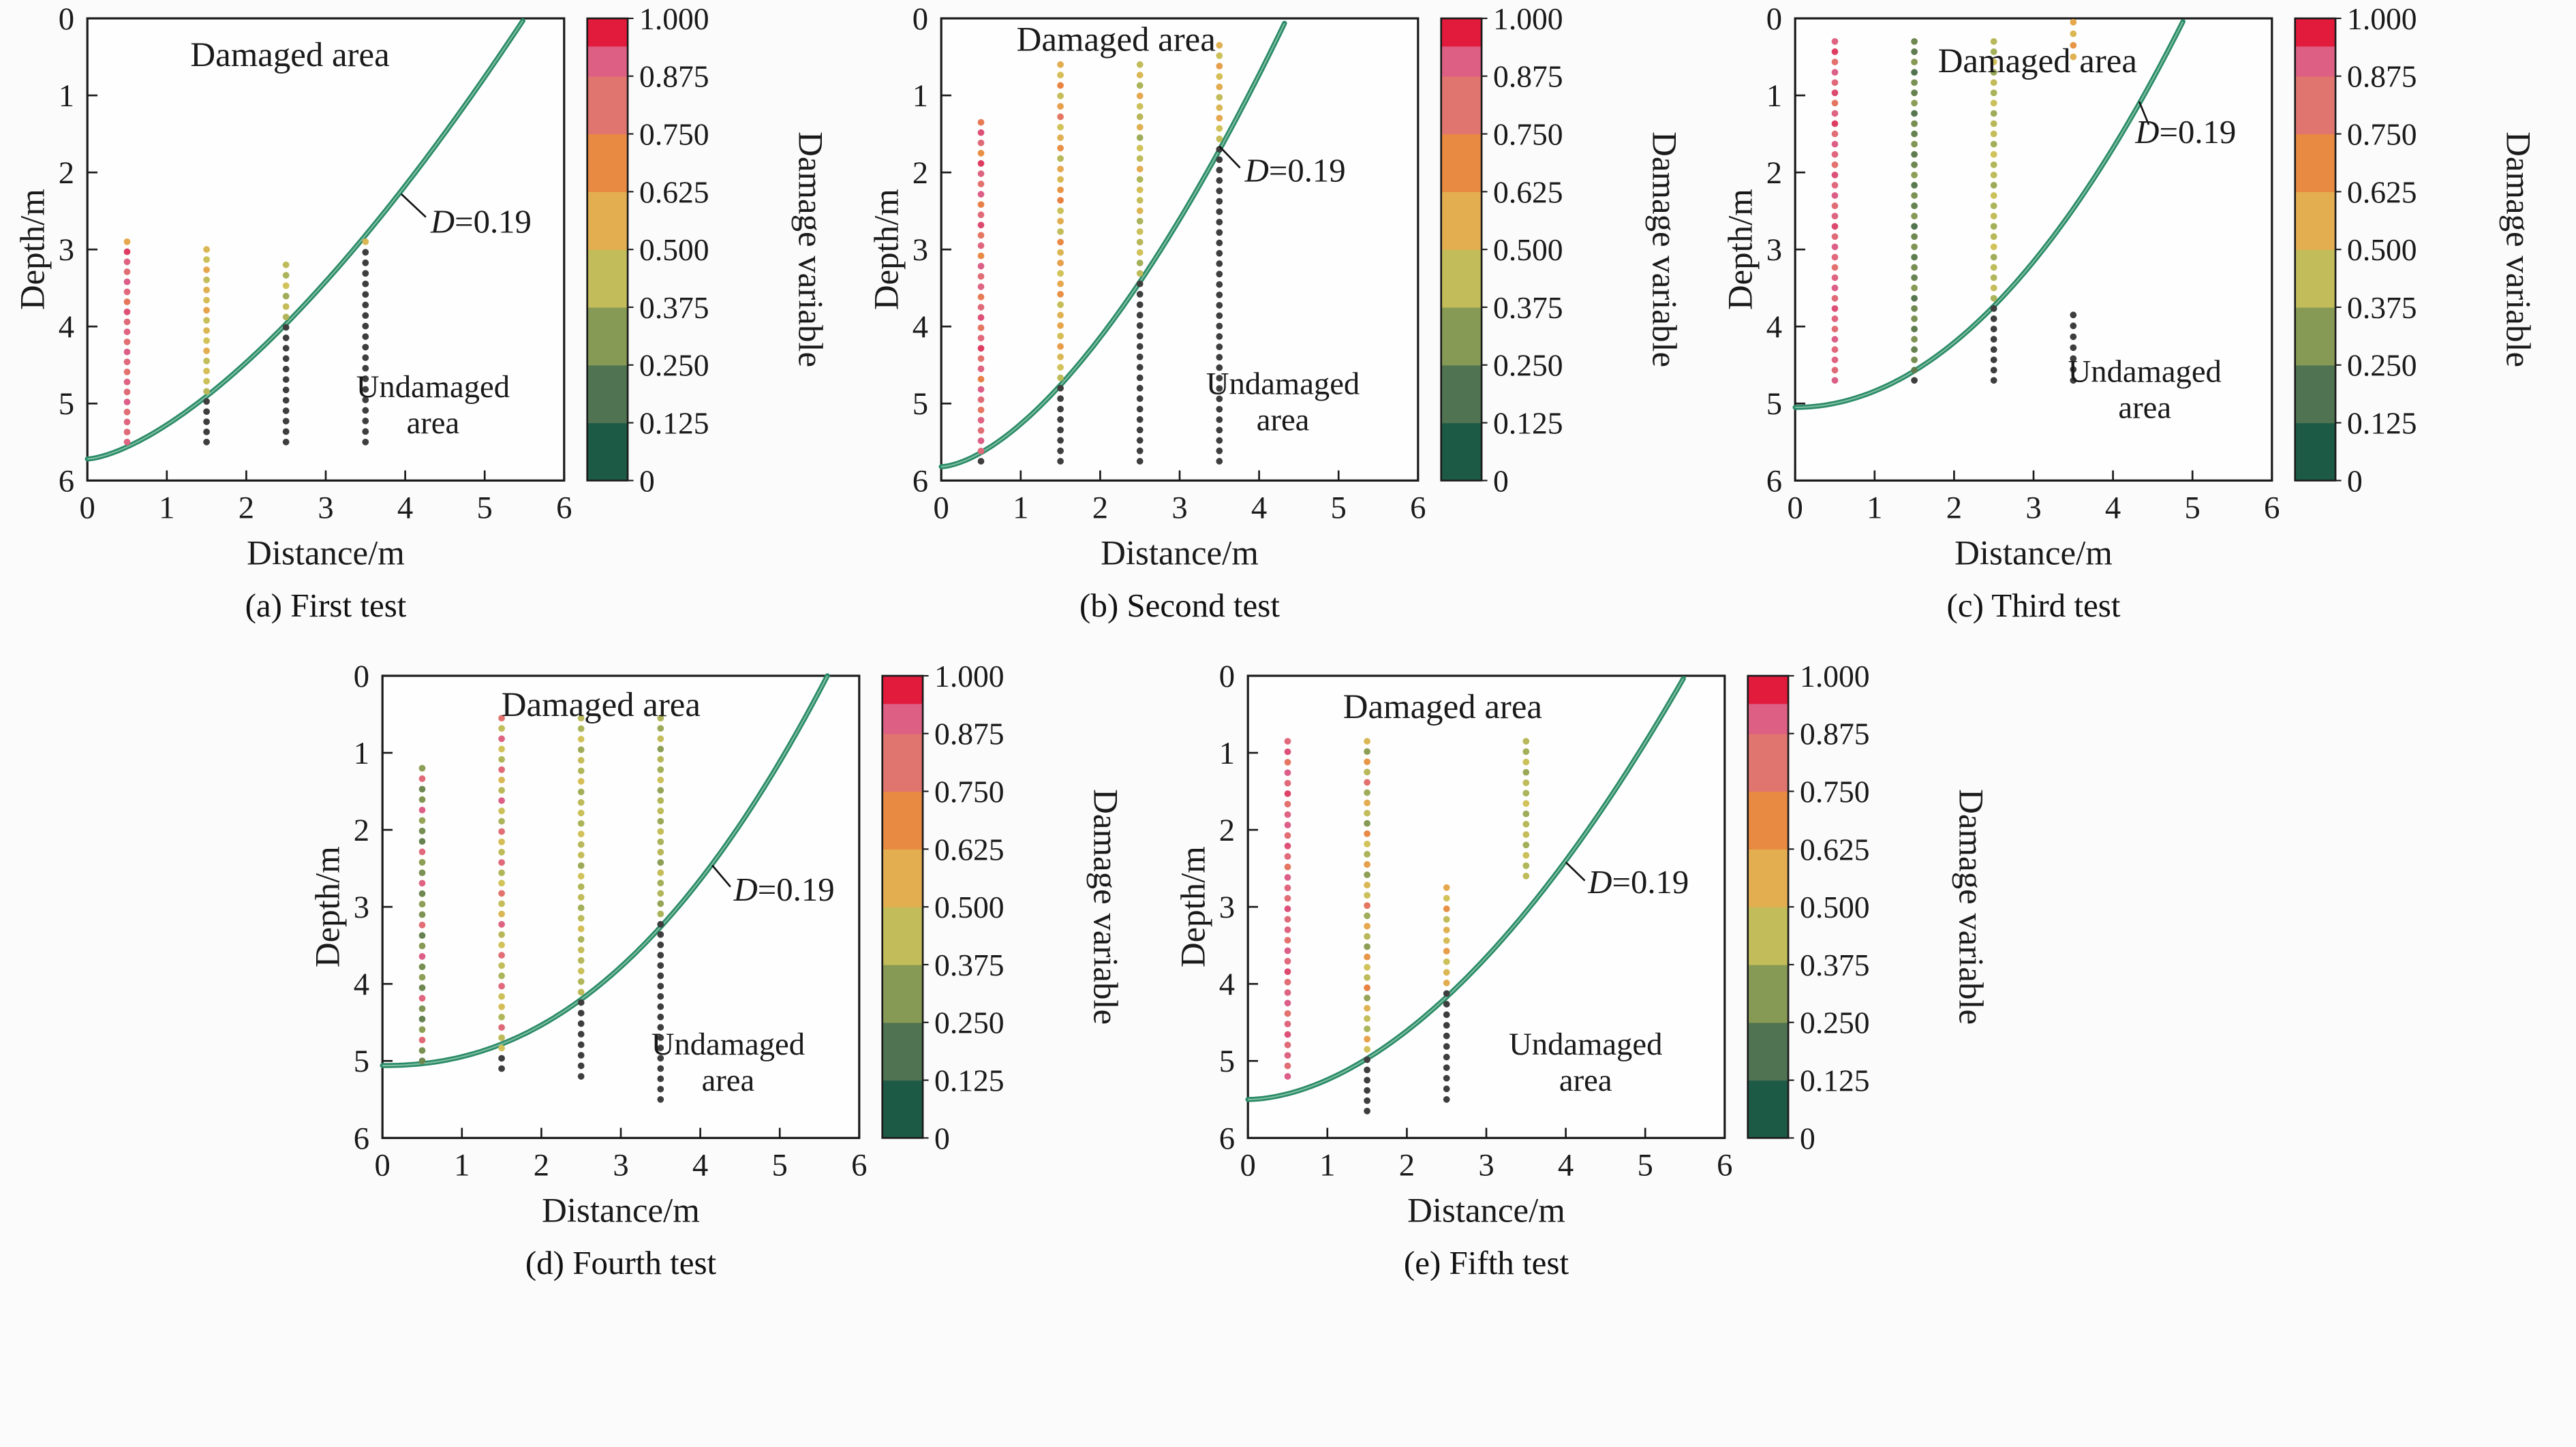 This screenshot has height=1447, width=2576. I want to click on colorbar-tick-label: 0.250, so click(969, 1023).